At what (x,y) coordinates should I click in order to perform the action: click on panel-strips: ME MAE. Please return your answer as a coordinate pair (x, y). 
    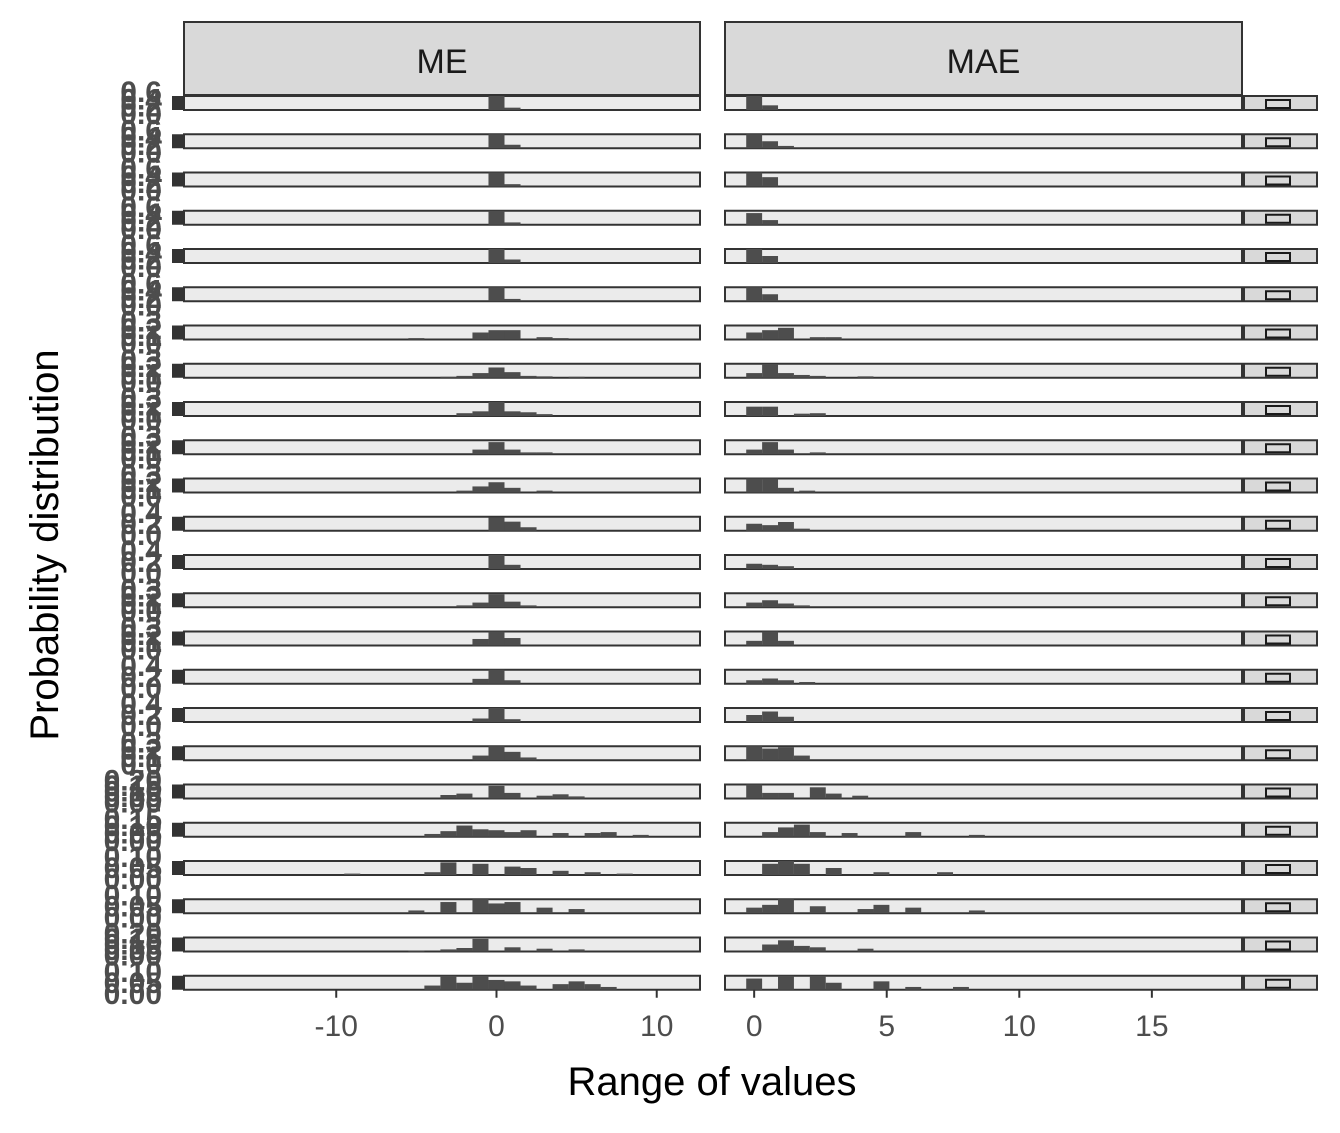
    Looking at the image, I should click on (713, 58).